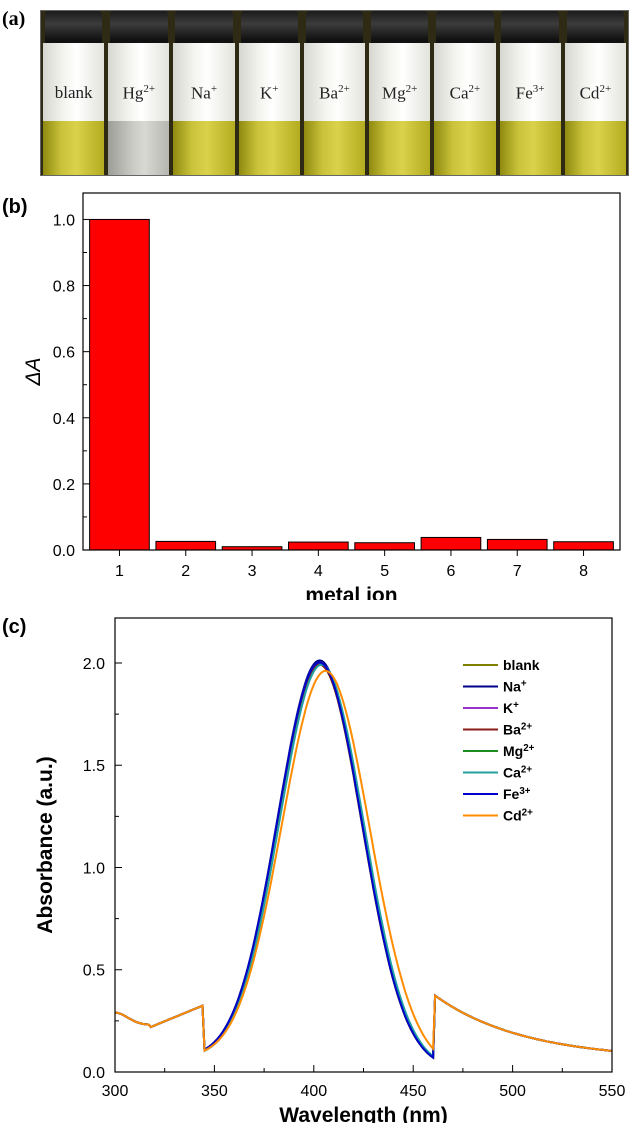 The width and height of the screenshot is (629, 1123). Describe the element at coordinates (519, 751) in the screenshot. I see `legend-label: Mg2+` at that location.